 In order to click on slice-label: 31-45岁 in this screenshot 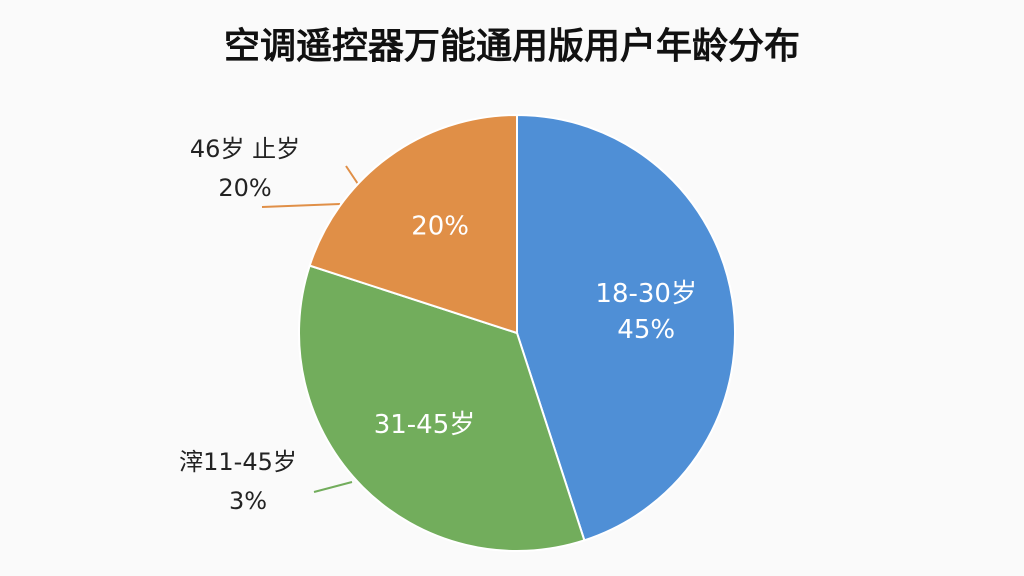, I will do `click(425, 425)`.